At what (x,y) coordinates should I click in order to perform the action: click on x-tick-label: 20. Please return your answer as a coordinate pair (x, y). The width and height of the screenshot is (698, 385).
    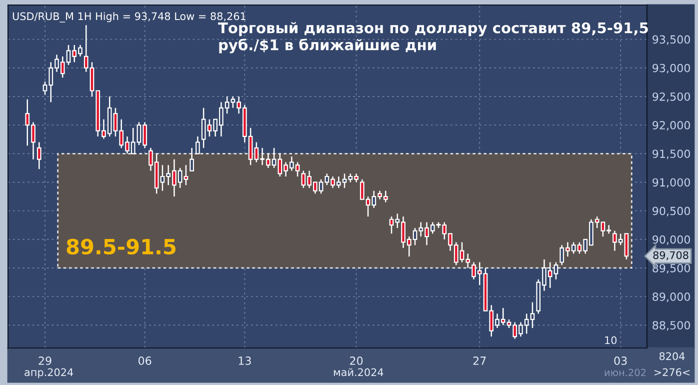
    Looking at the image, I should click on (356, 360).